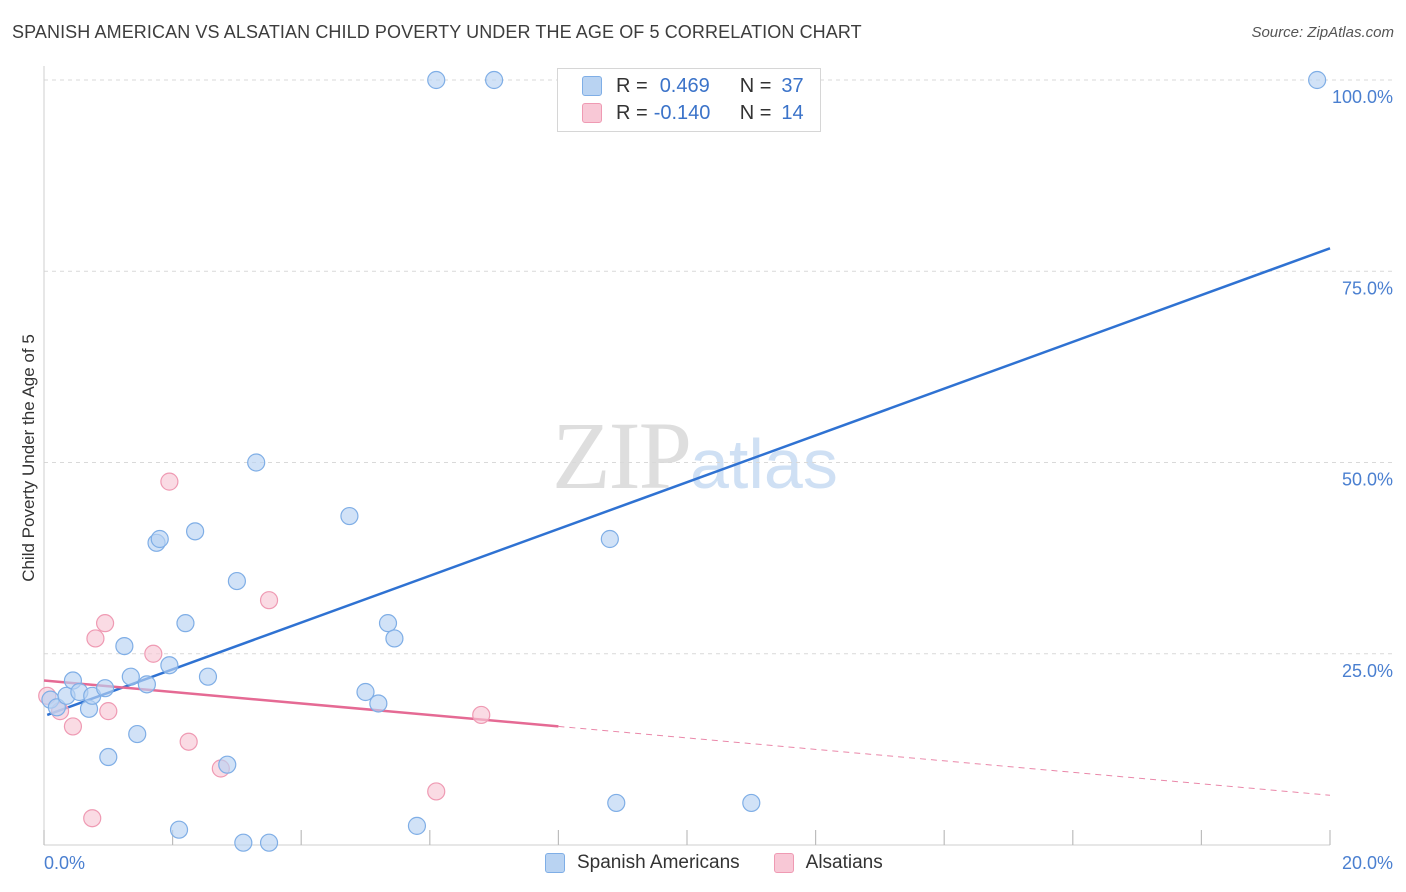 The height and width of the screenshot is (892, 1406). What do you see at coordinates (1367, 480) in the screenshot?
I see `y-tick-label: 50.0%` at bounding box center [1367, 480].